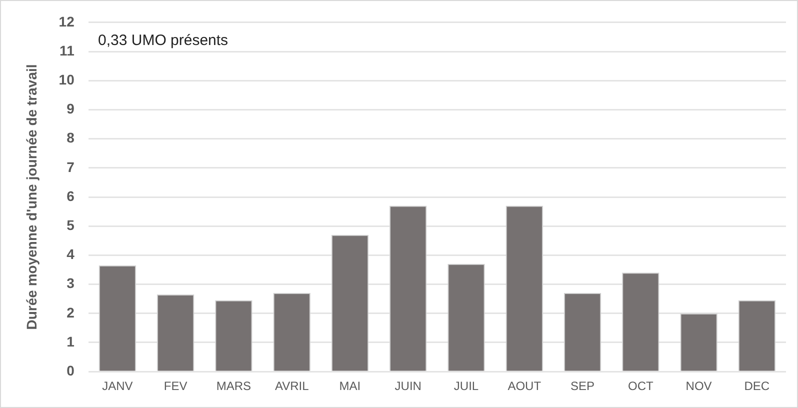 The image size is (798, 408). Describe the element at coordinates (66, 79) in the screenshot. I see `y-tick-label: 10` at that location.